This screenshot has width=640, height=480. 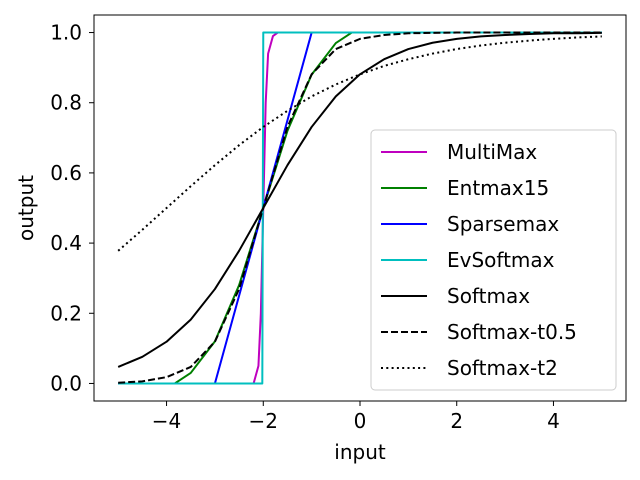 I want to click on x-tick-label: −4, so click(x=166, y=421).